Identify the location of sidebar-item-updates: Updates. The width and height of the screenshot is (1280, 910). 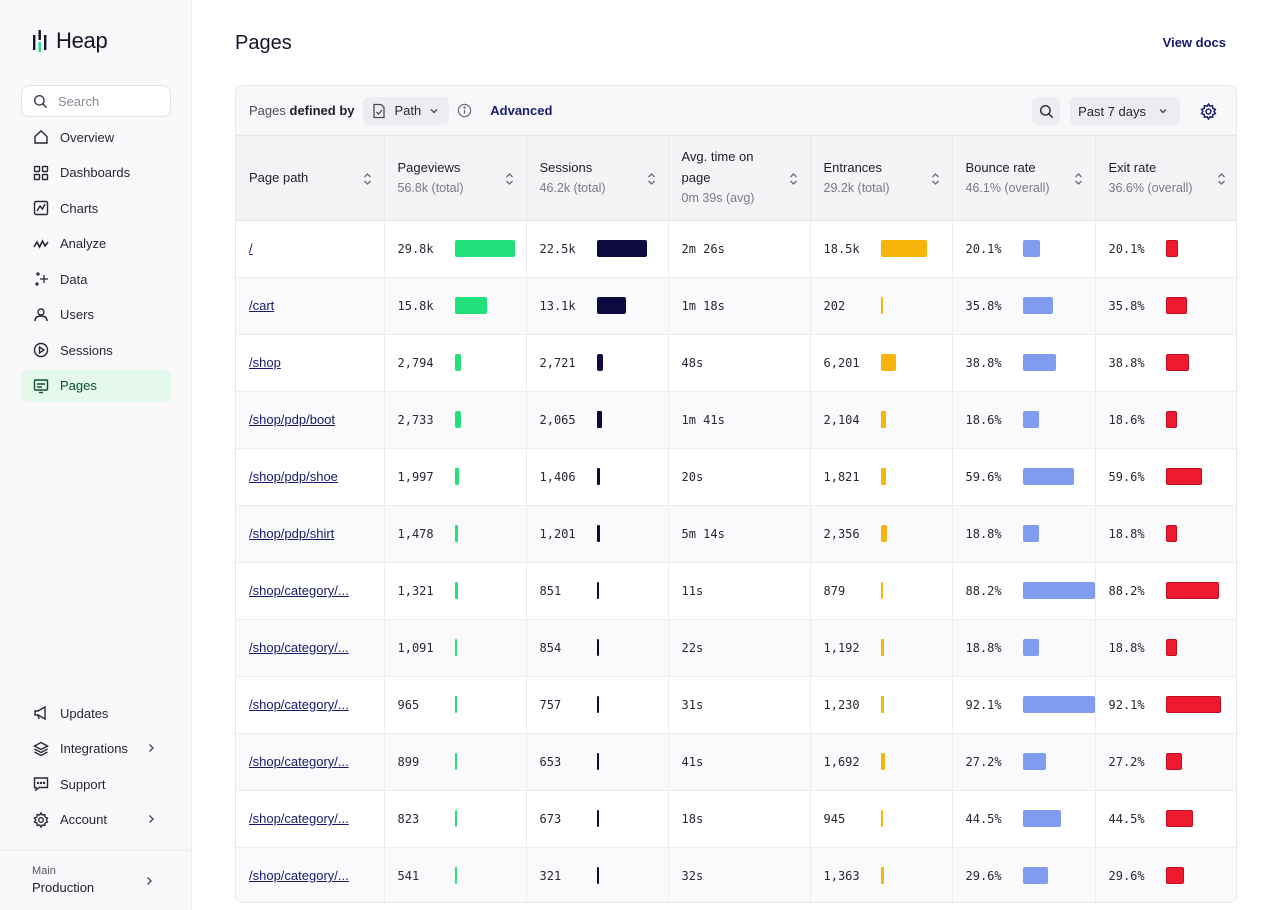
(96, 713).